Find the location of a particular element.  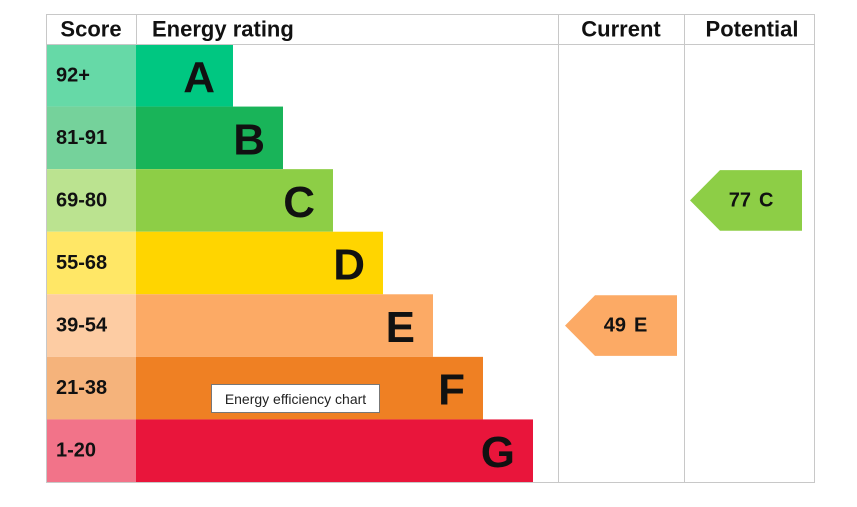

potential-arrow is located at coordinates (746, 200).